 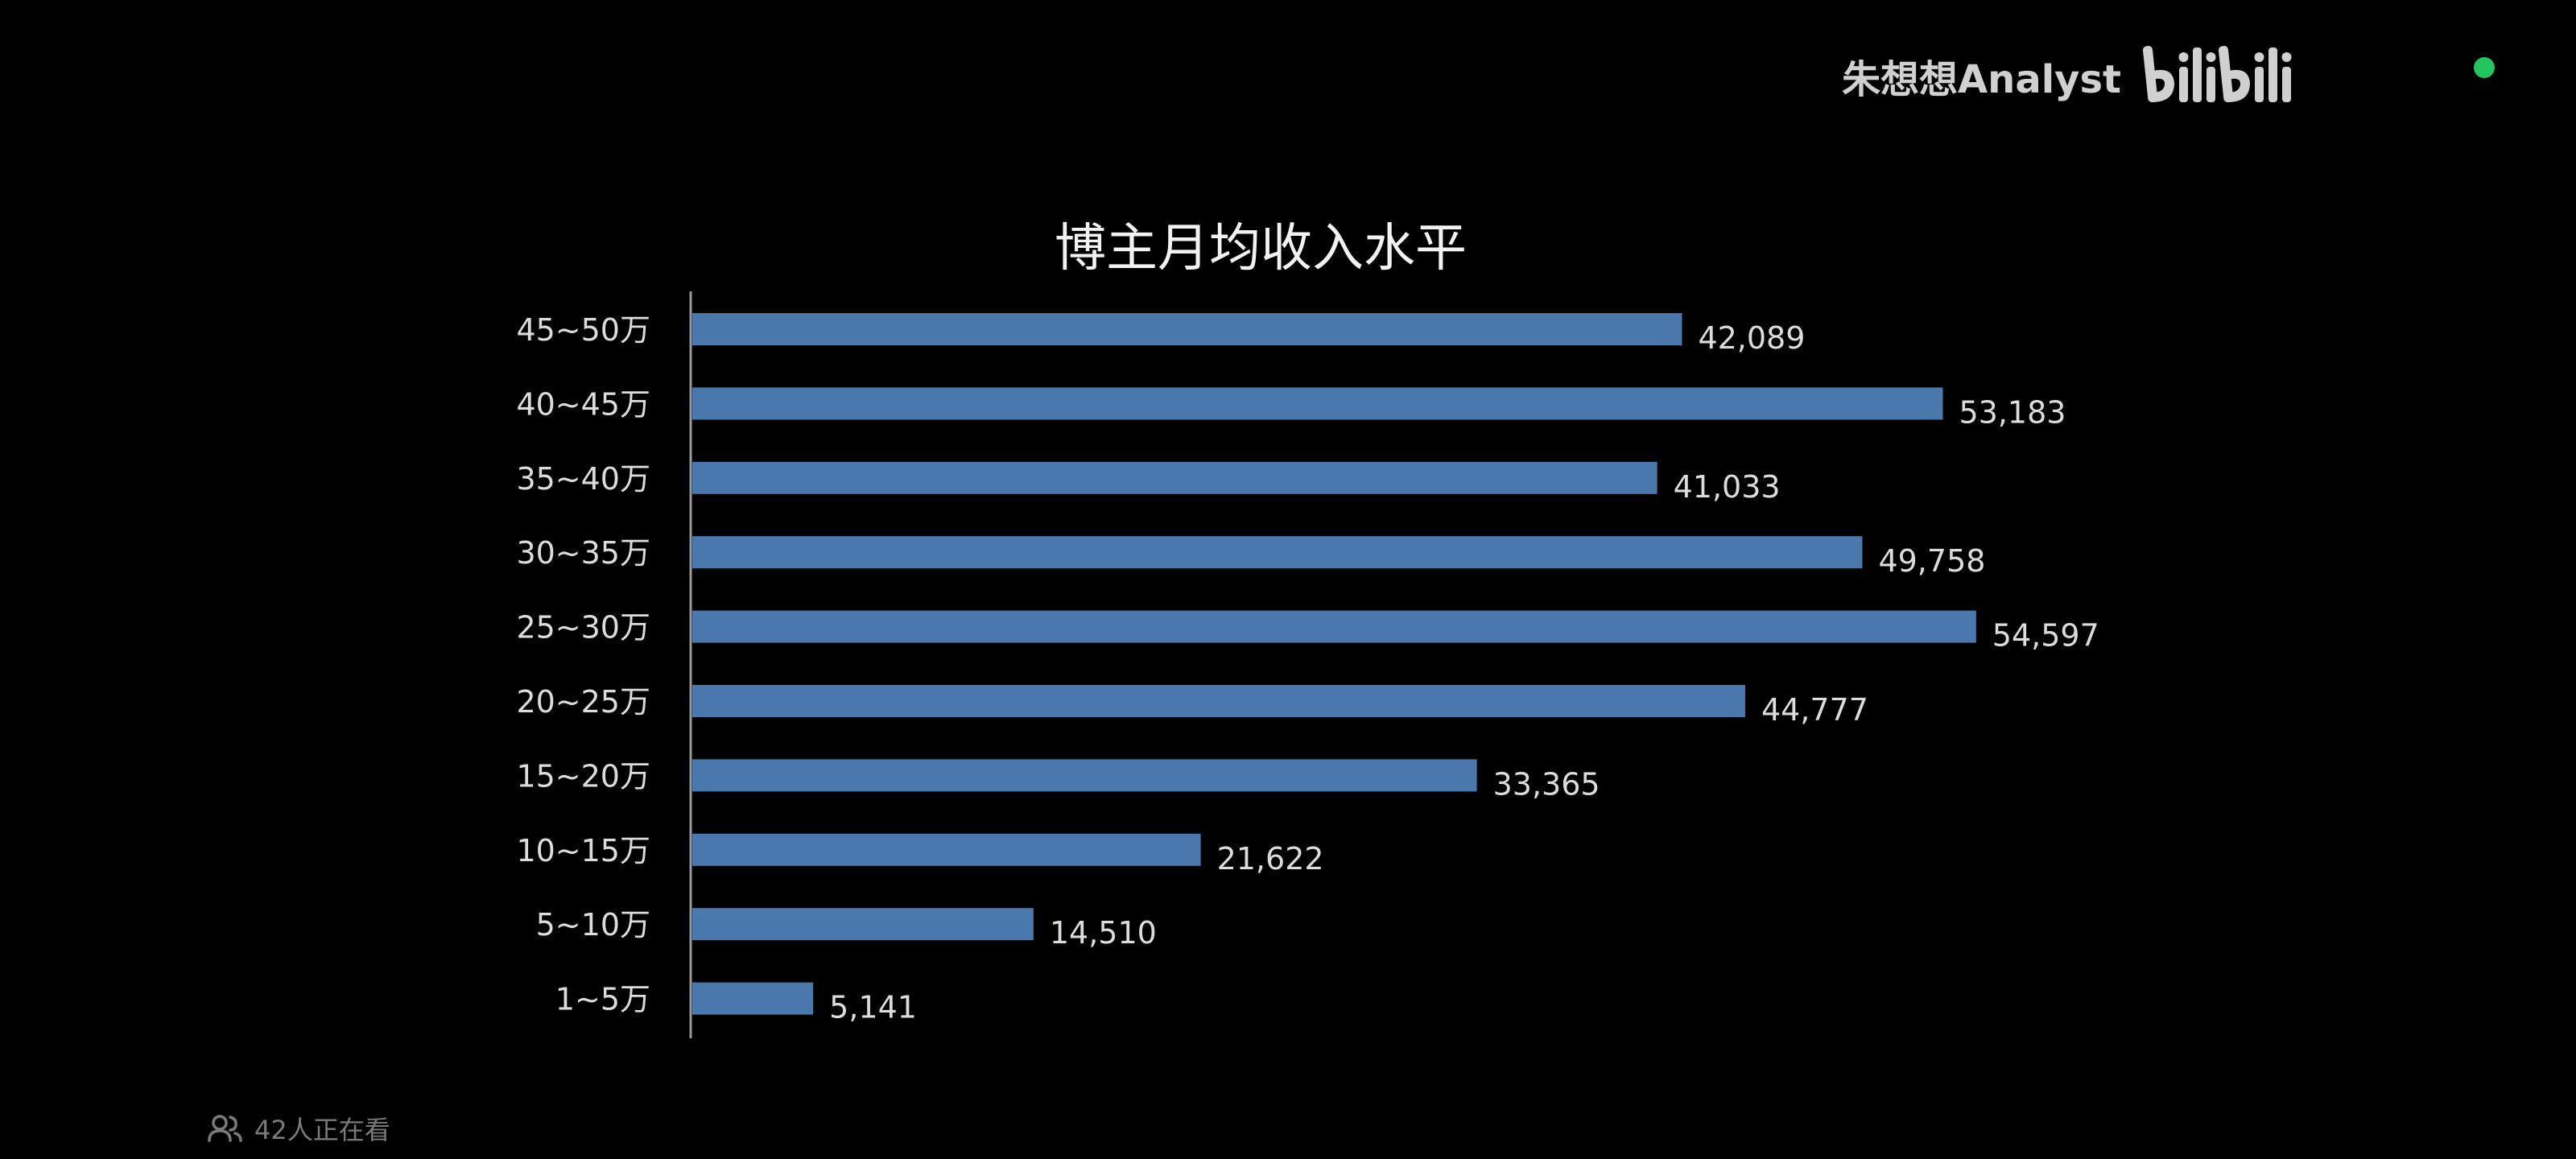 What do you see at coordinates (583, 404) in the screenshot?
I see `category-label-1: 40~45万` at bounding box center [583, 404].